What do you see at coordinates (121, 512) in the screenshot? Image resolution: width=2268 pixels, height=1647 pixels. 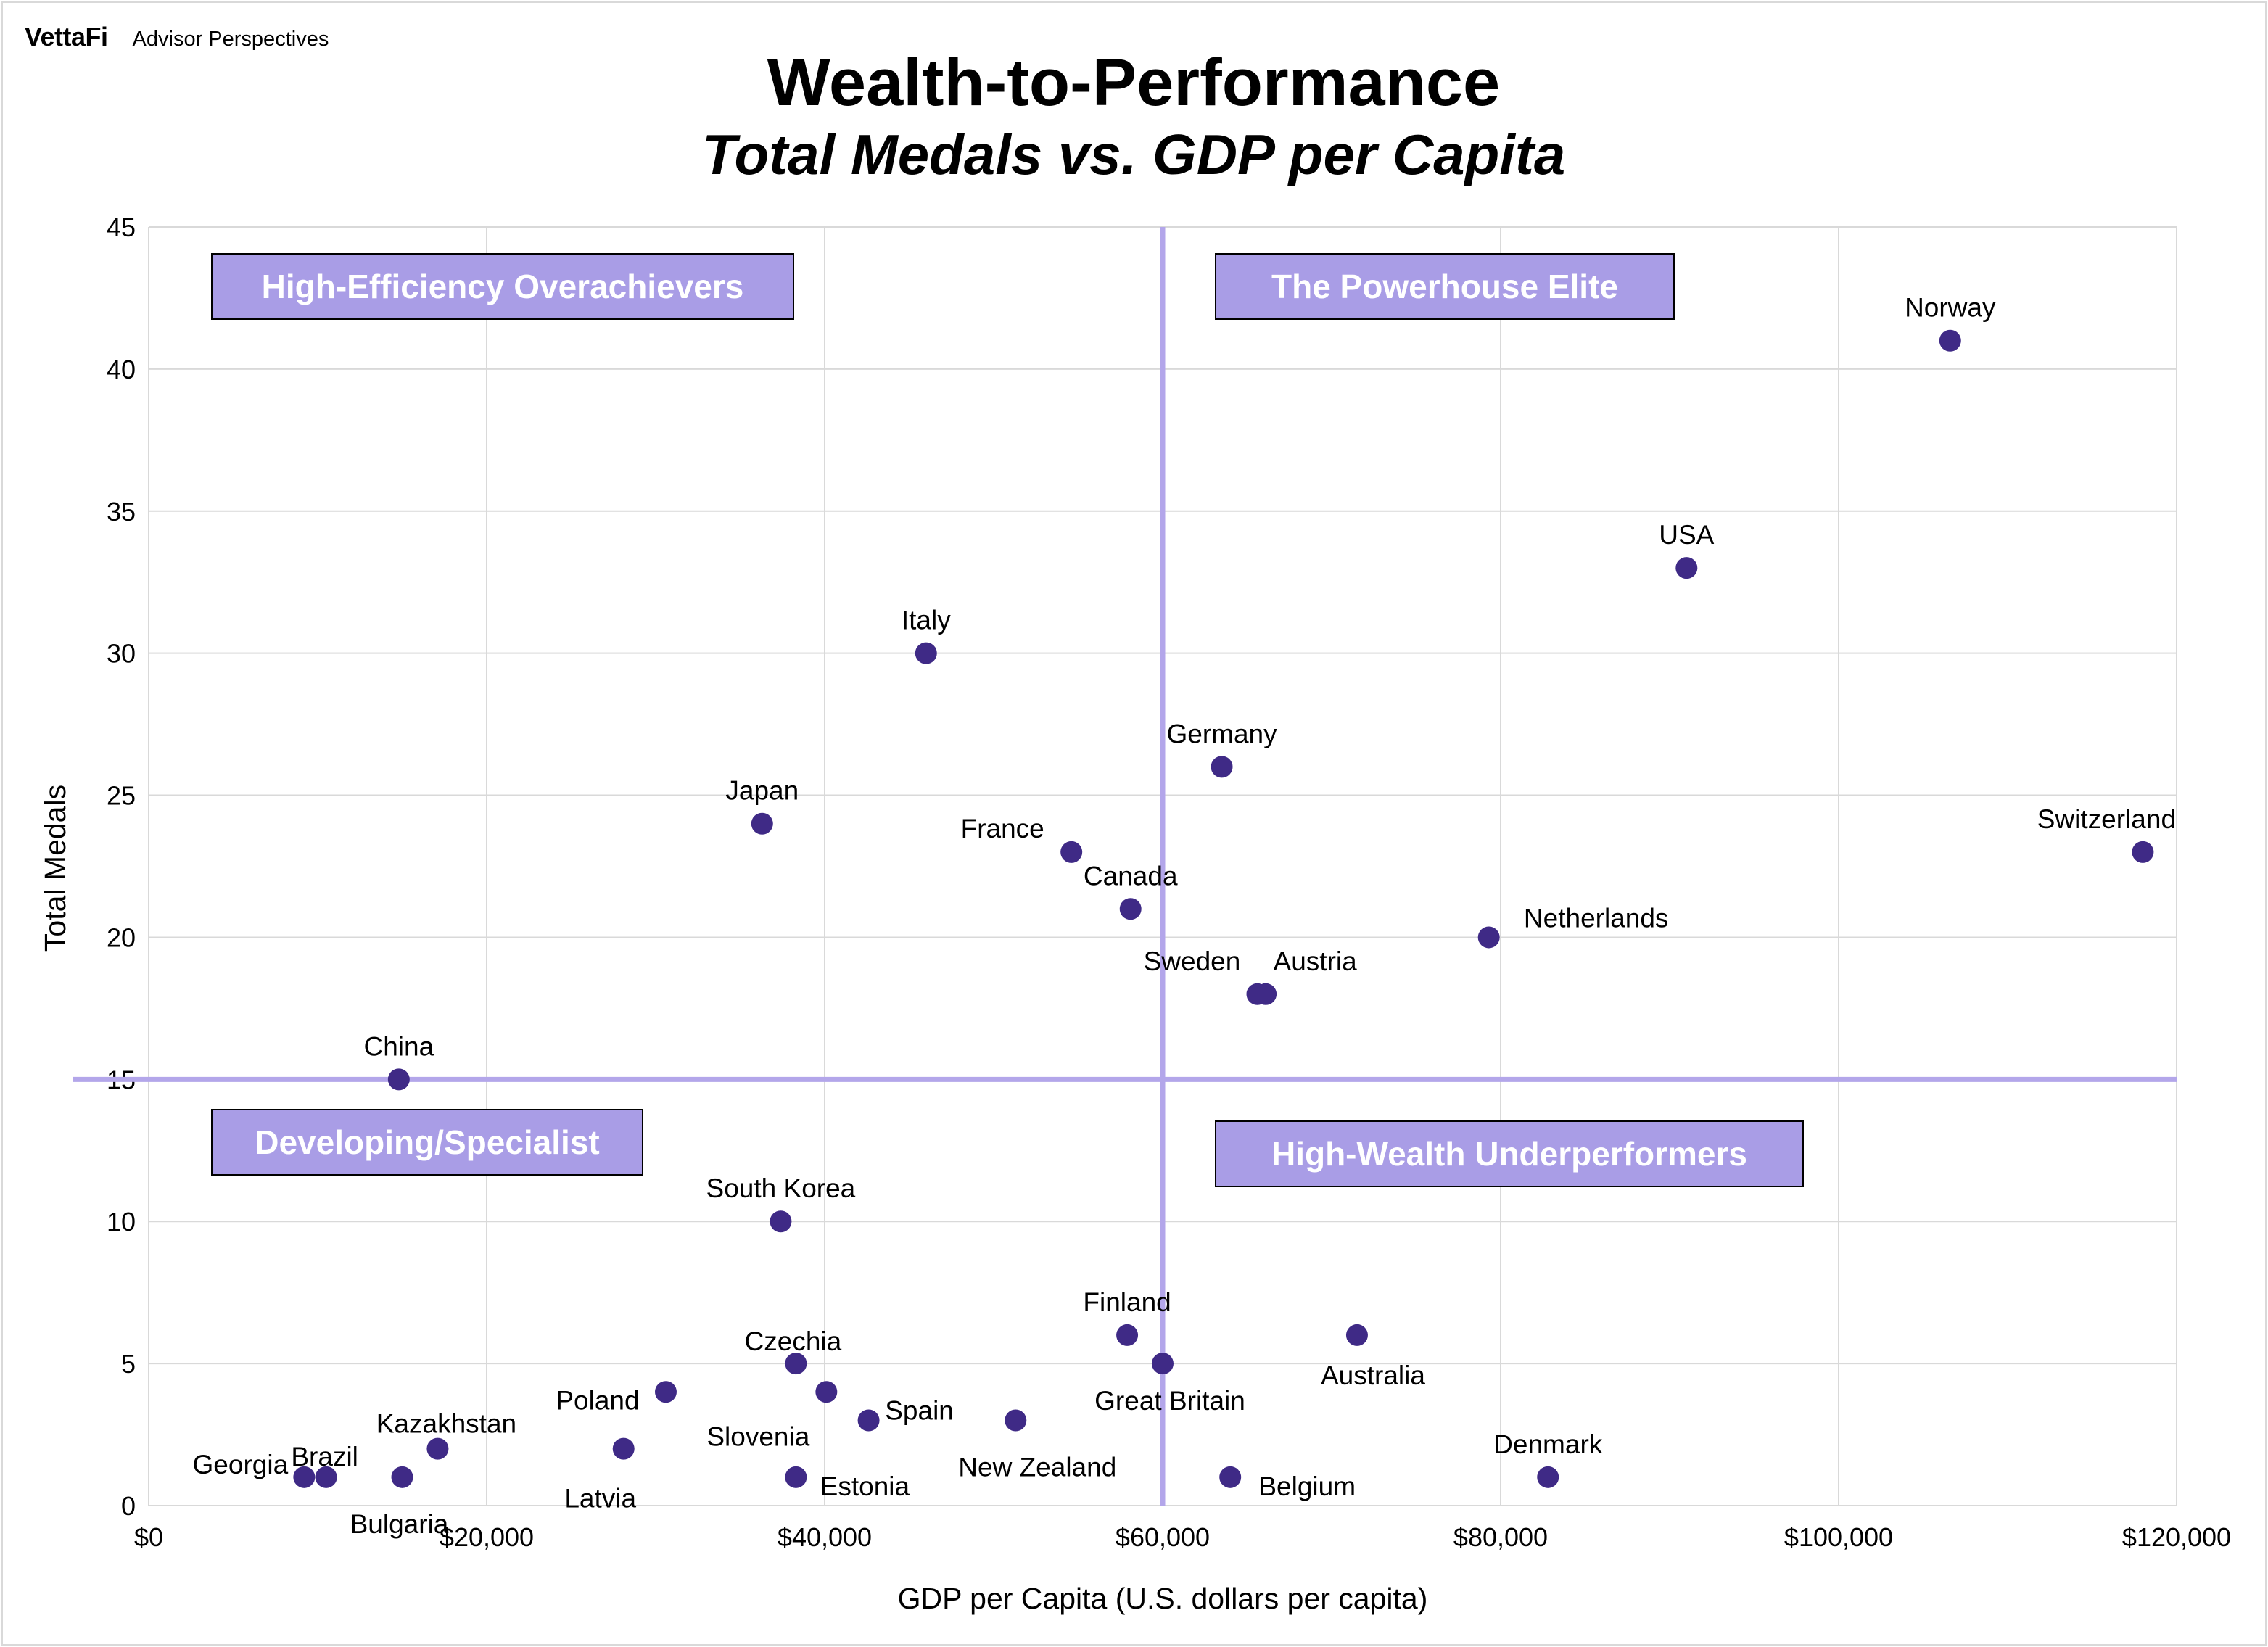 I see `y-tick-label: 35` at bounding box center [121, 512].